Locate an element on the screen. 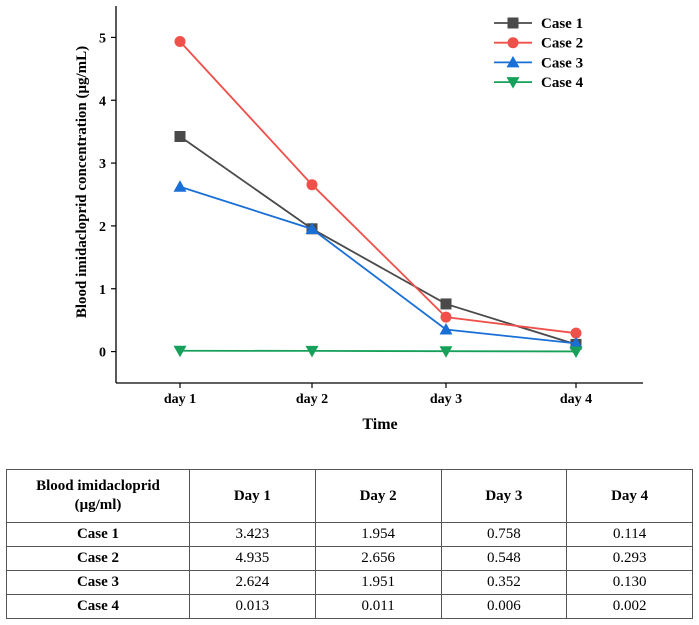 This screenshot has width=699, height=625. x-tick-label: day 2 is located at coordinates (312, 399).